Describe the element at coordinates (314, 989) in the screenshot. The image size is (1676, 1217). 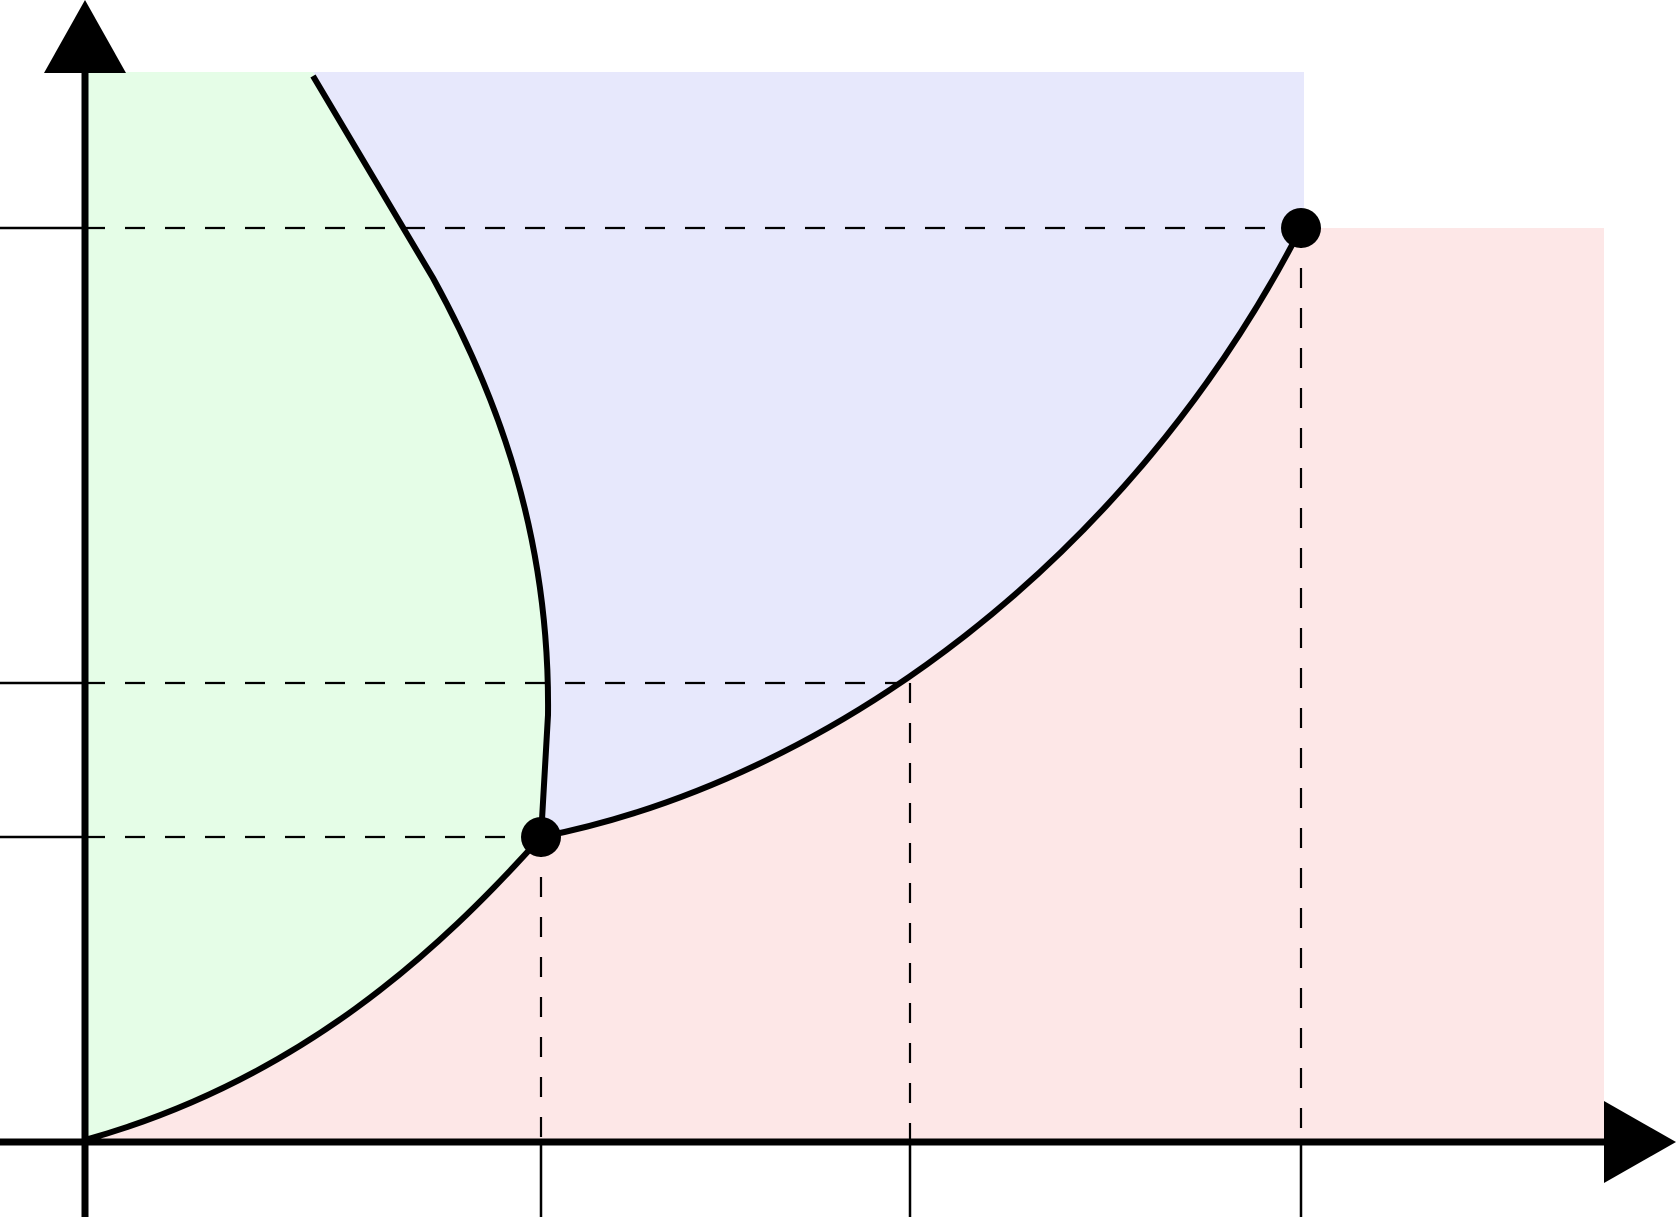
I see `lower-boundary-curve` at that location.